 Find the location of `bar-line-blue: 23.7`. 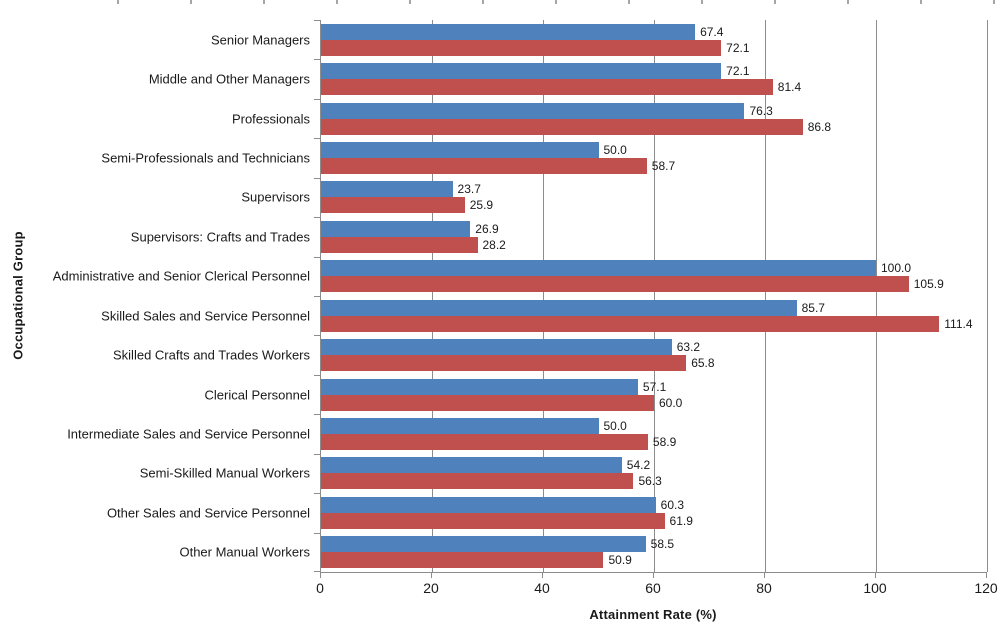

bar-line-blue: 23.7 is located at coordinates (654, 189).